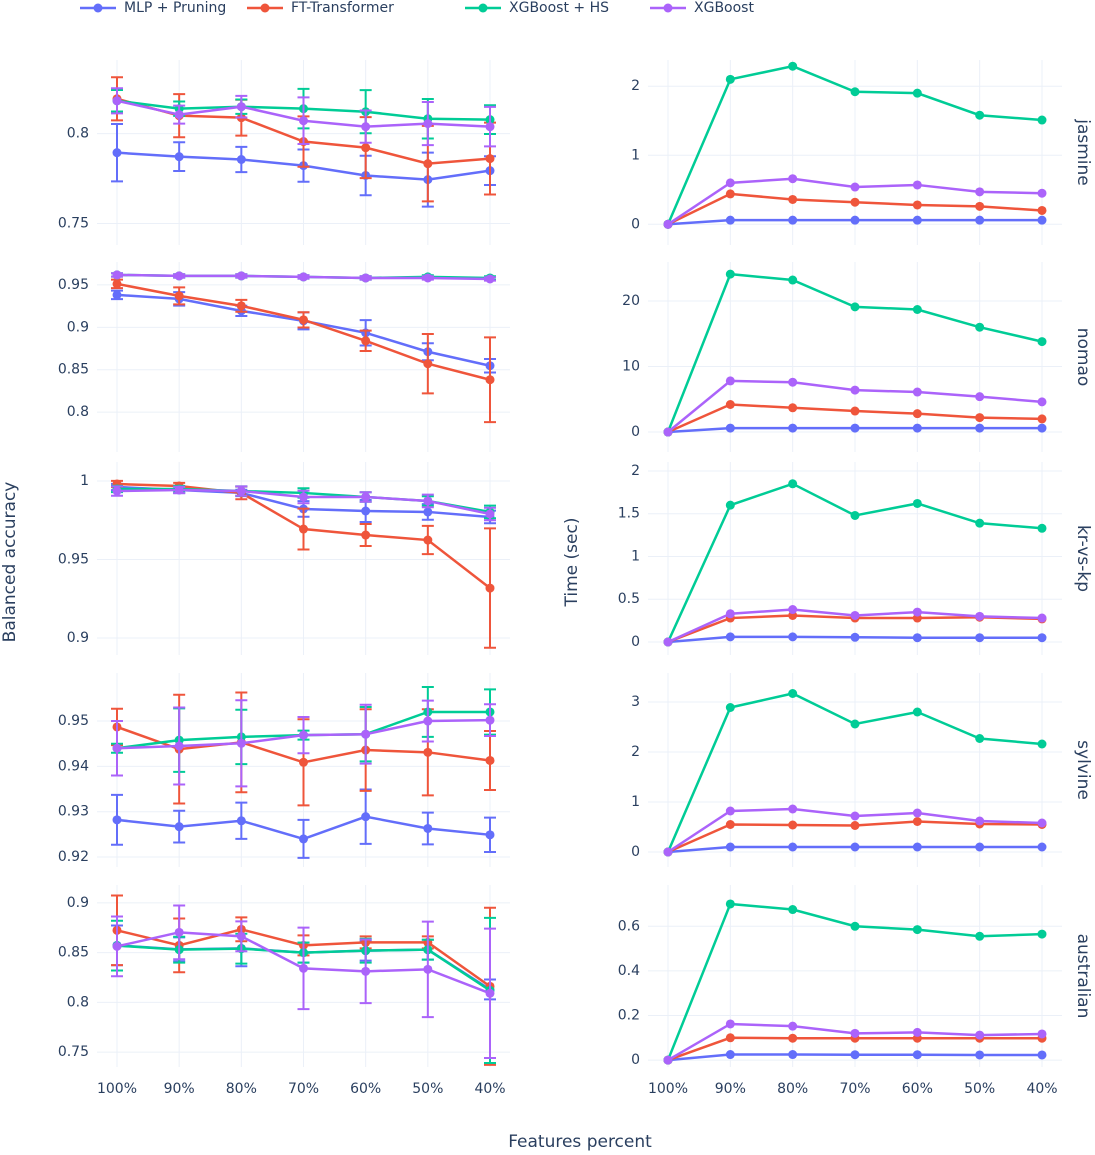 The image size is (1095, 1155). What do you see at coordinates (73, 370) in the screenshot?
I see `y-tick-label: 0.85` at bounding box center [73, 370].